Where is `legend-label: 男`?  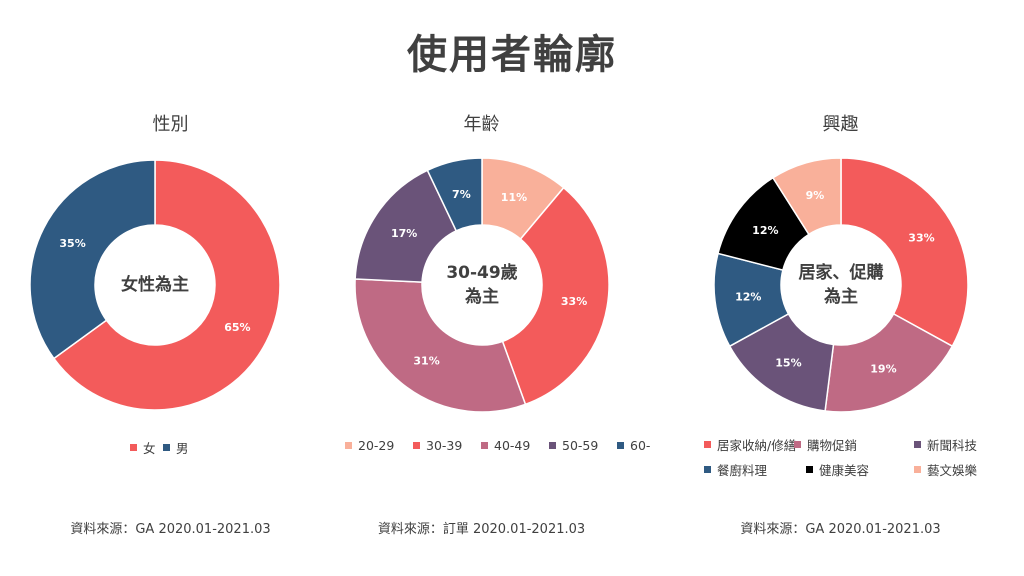
legend-label: 男 is located at coordinates (182, 448).